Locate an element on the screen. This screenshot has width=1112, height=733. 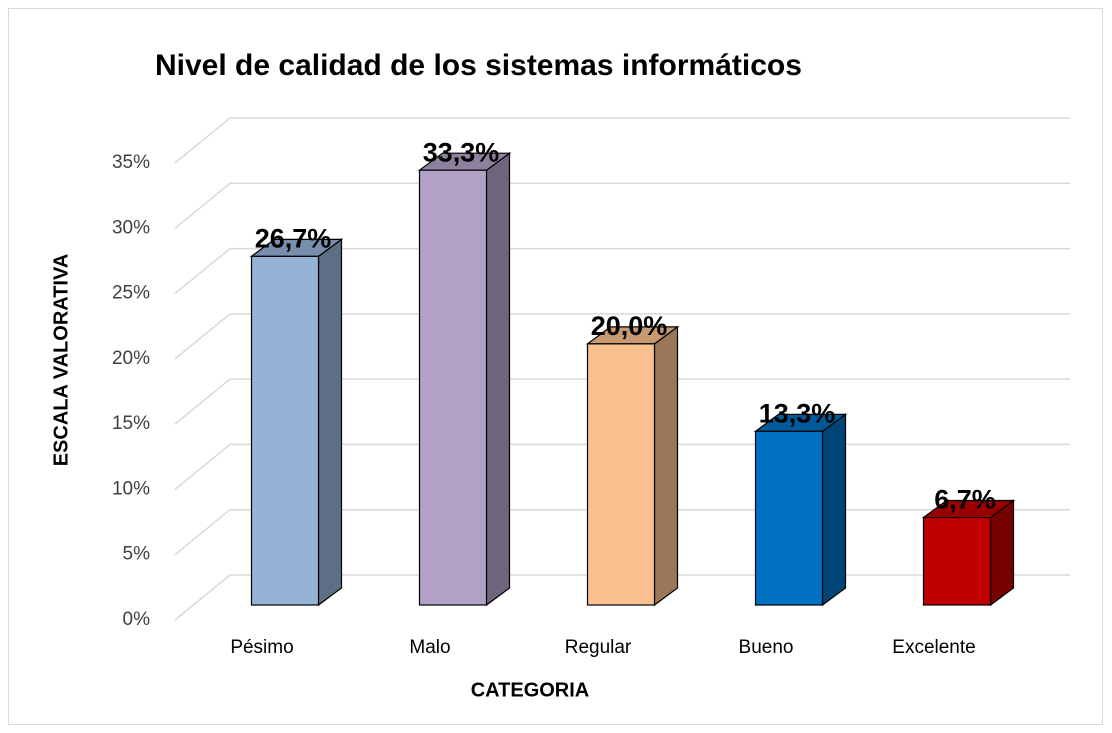
x-axis-label: CATEGORIA is located at coordinates (530, 690).